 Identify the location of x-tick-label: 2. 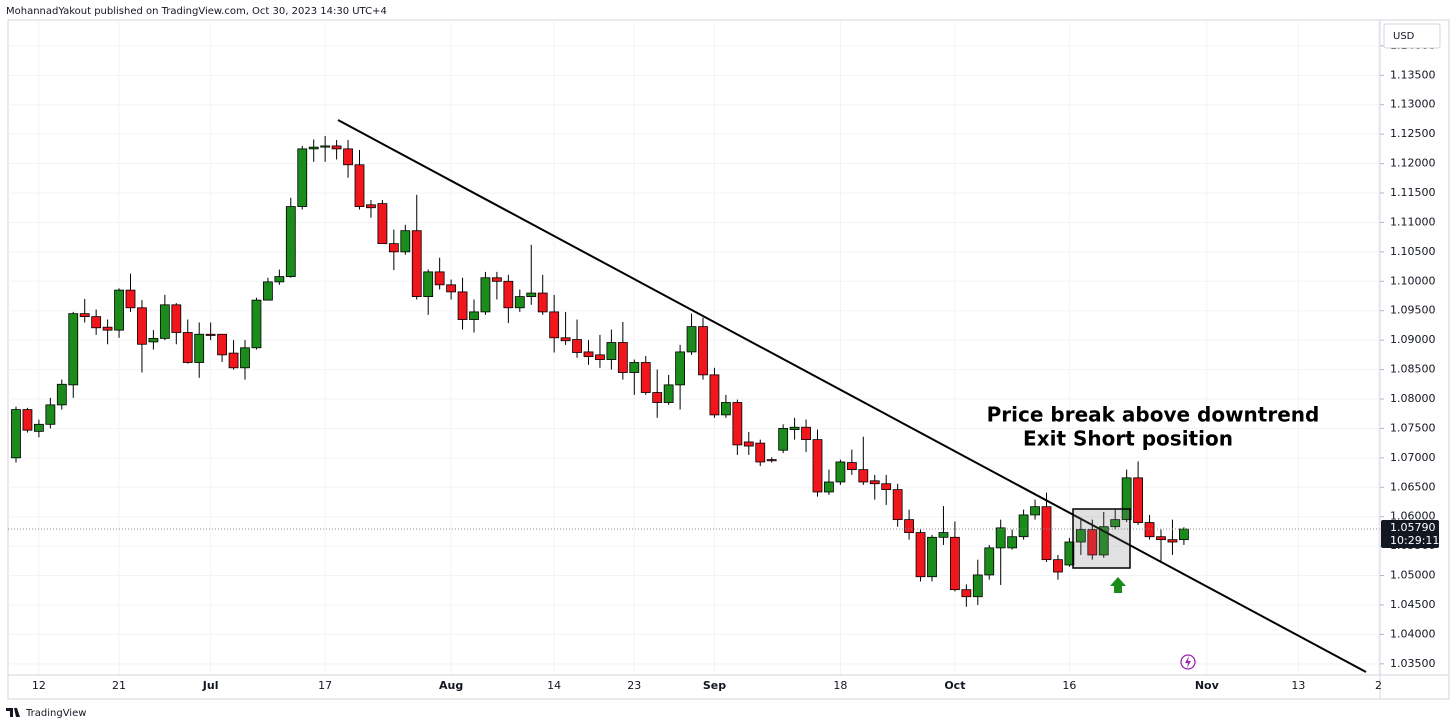
(1378, 685).